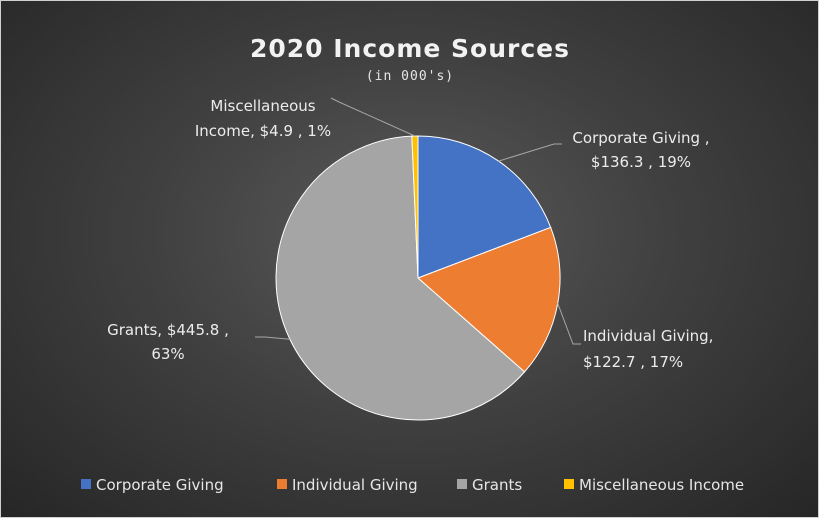 The image size is (819, 519). I want to click on legend-label-miscellaneous-income: Miscellaneous Income, so click(661, 485).